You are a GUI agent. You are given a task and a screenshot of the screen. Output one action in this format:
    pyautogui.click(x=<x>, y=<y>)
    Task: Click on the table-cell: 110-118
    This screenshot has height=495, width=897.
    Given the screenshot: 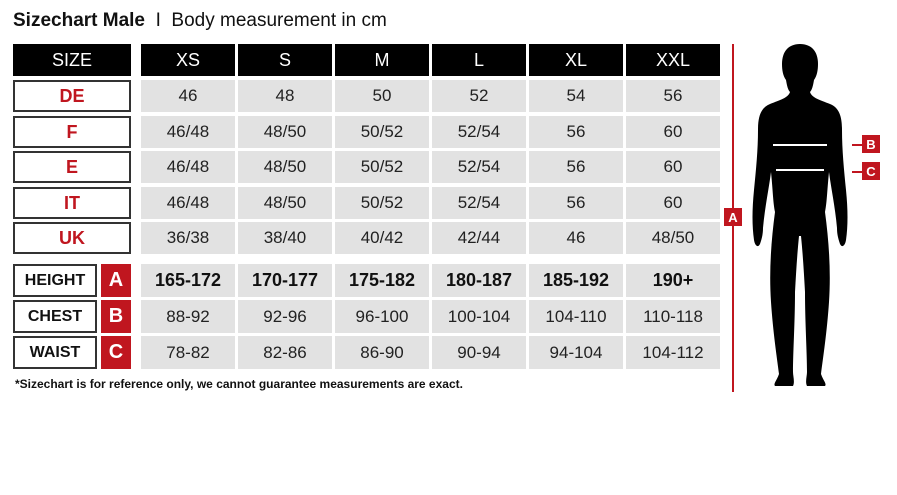 What is the action you would take?
    pyautogui.click(x=673, y=316)
    